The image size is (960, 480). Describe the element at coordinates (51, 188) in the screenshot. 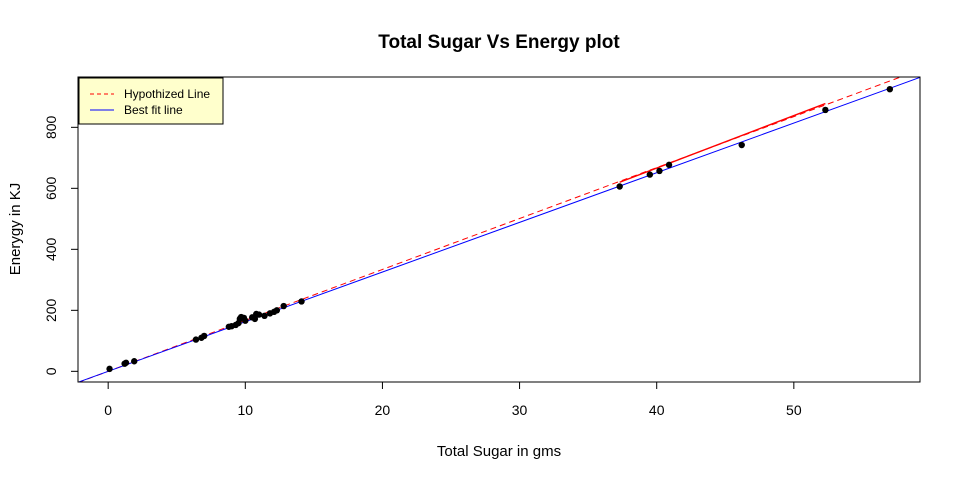

I see `y-tick-label-600: 600` at that location.